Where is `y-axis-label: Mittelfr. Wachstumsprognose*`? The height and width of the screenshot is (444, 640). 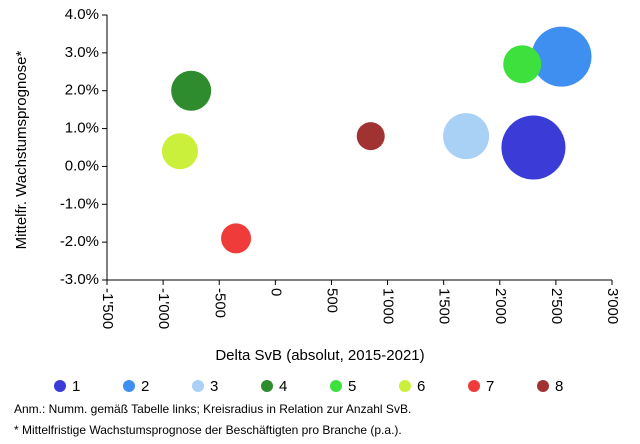
y-axis-label: Mittelfr. Wachstumsprognose* is located at coordinates (21, 149).